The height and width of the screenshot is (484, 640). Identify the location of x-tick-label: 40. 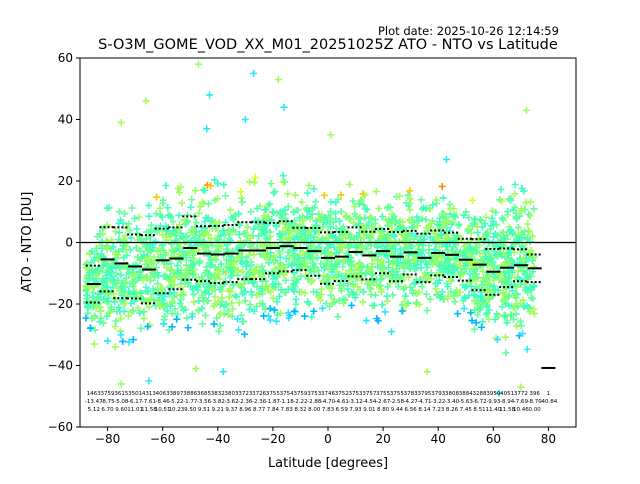
(438, 439).